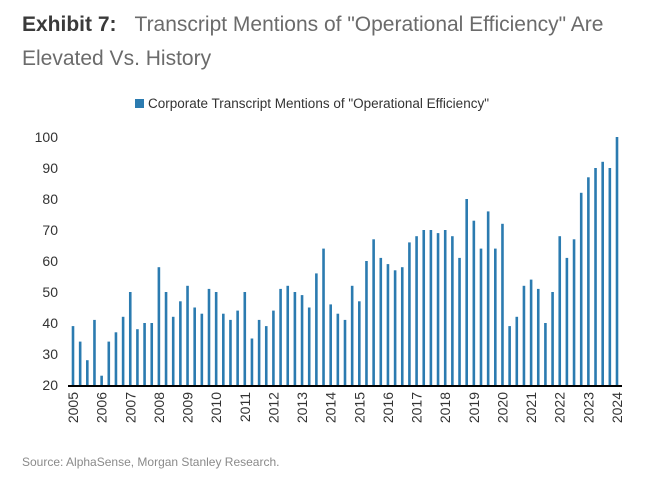 This screenshot has height=480, width=661. What do you see at coordinates (273, 407) in the screenshot?
I see `x-tick-label: 2012` at bounding box center [273, 407].